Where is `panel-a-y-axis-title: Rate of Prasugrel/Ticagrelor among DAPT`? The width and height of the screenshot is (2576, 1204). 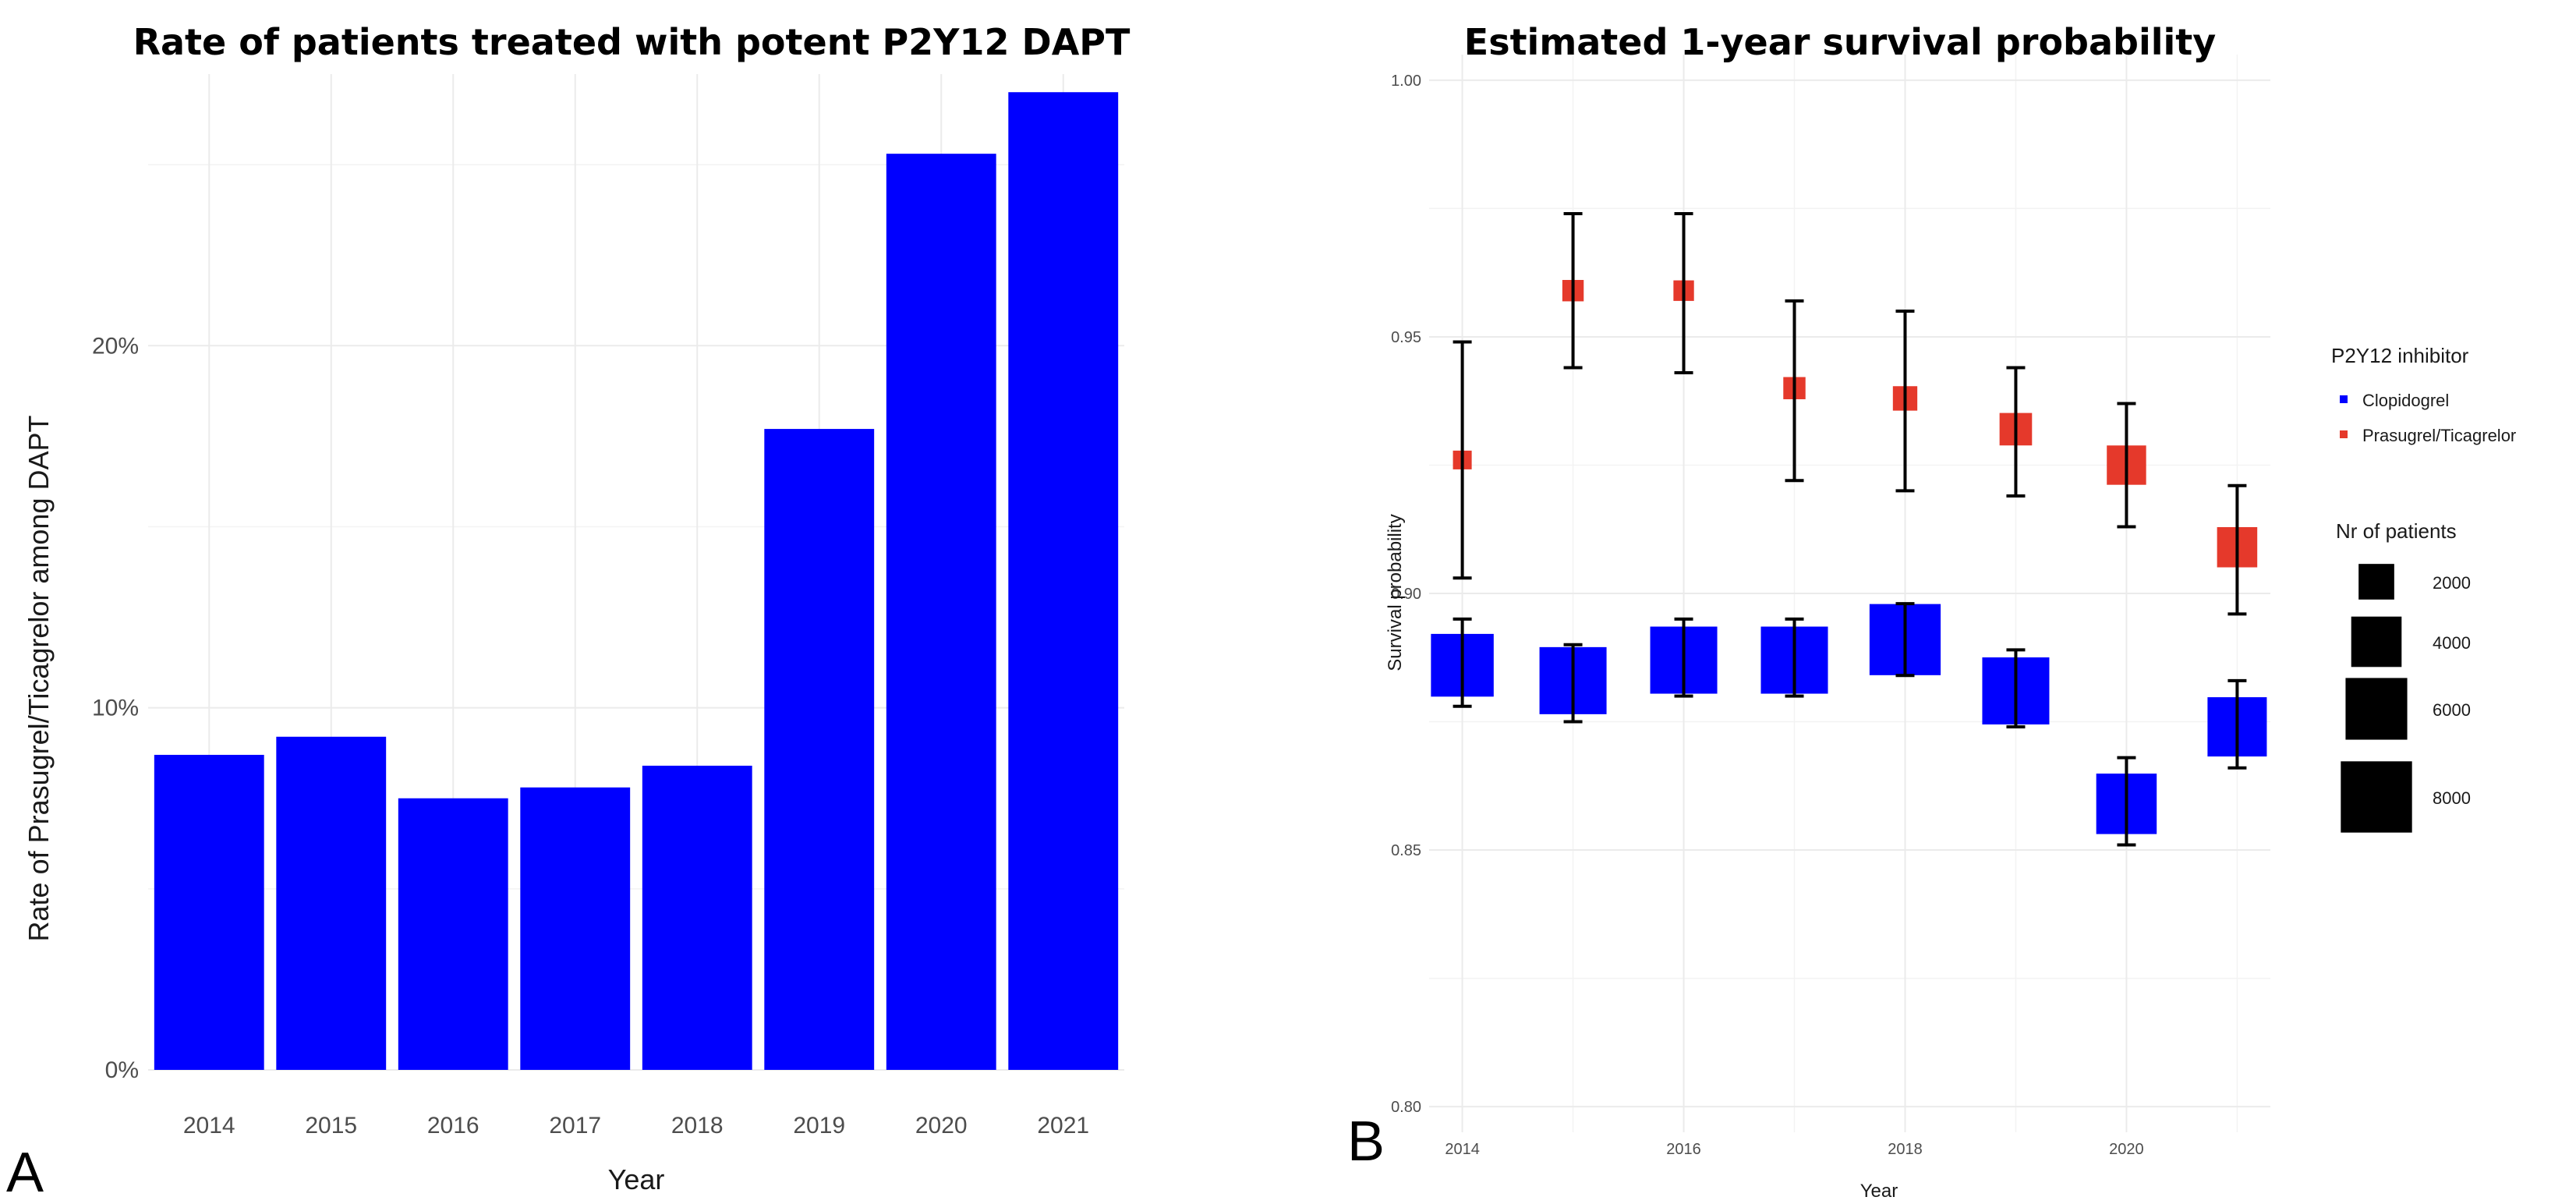 panel-a-y-axis-title: Rate of Prasugrel/Ticagrelor among DAPT is located at coordinates (39, 679).